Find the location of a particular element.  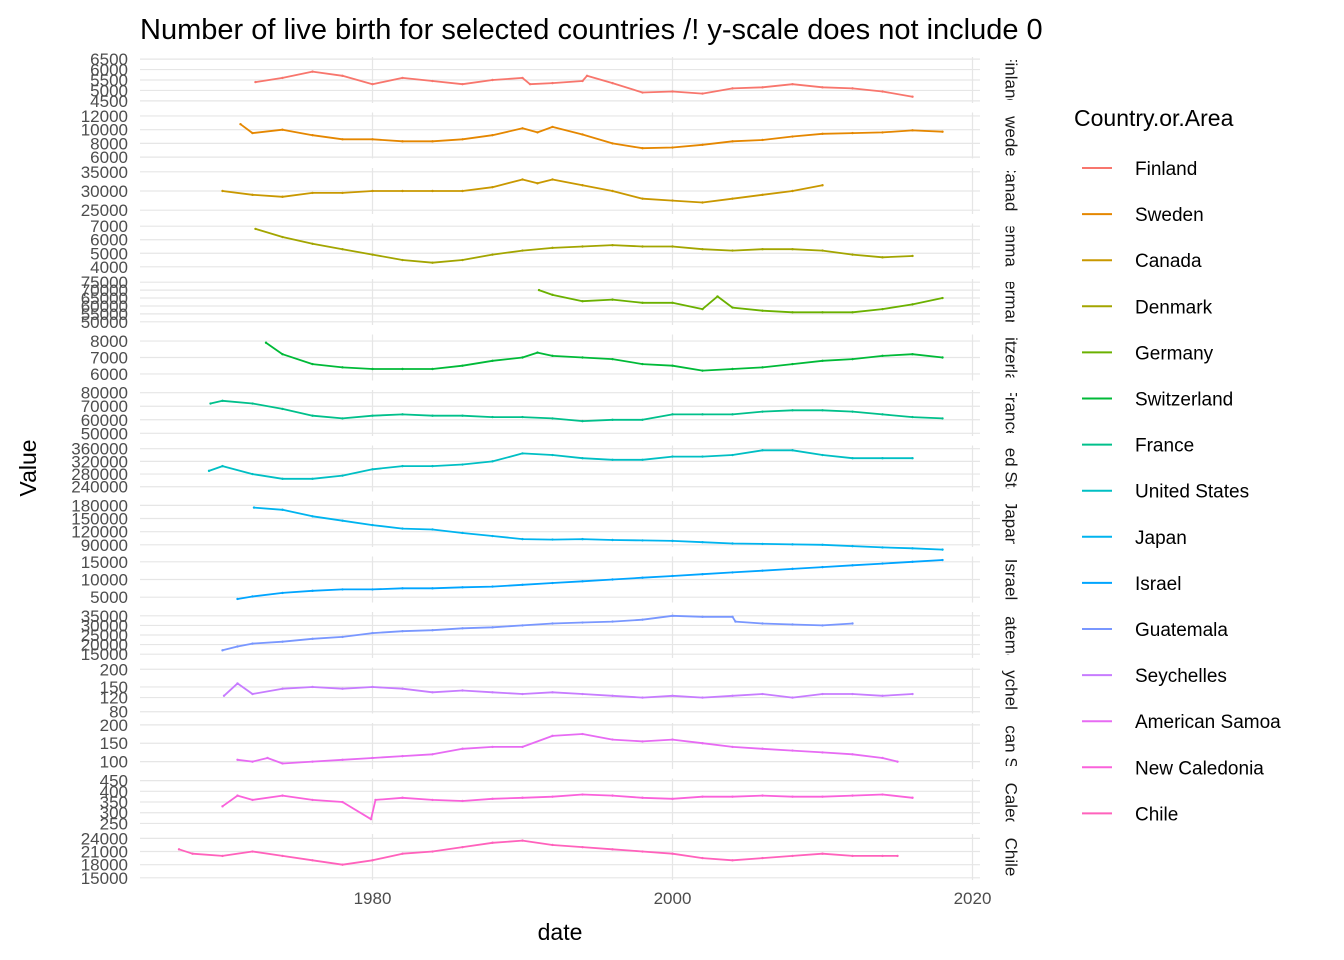

y-tick-label-germany-2: 65000 is located at coordinates (104, 298).